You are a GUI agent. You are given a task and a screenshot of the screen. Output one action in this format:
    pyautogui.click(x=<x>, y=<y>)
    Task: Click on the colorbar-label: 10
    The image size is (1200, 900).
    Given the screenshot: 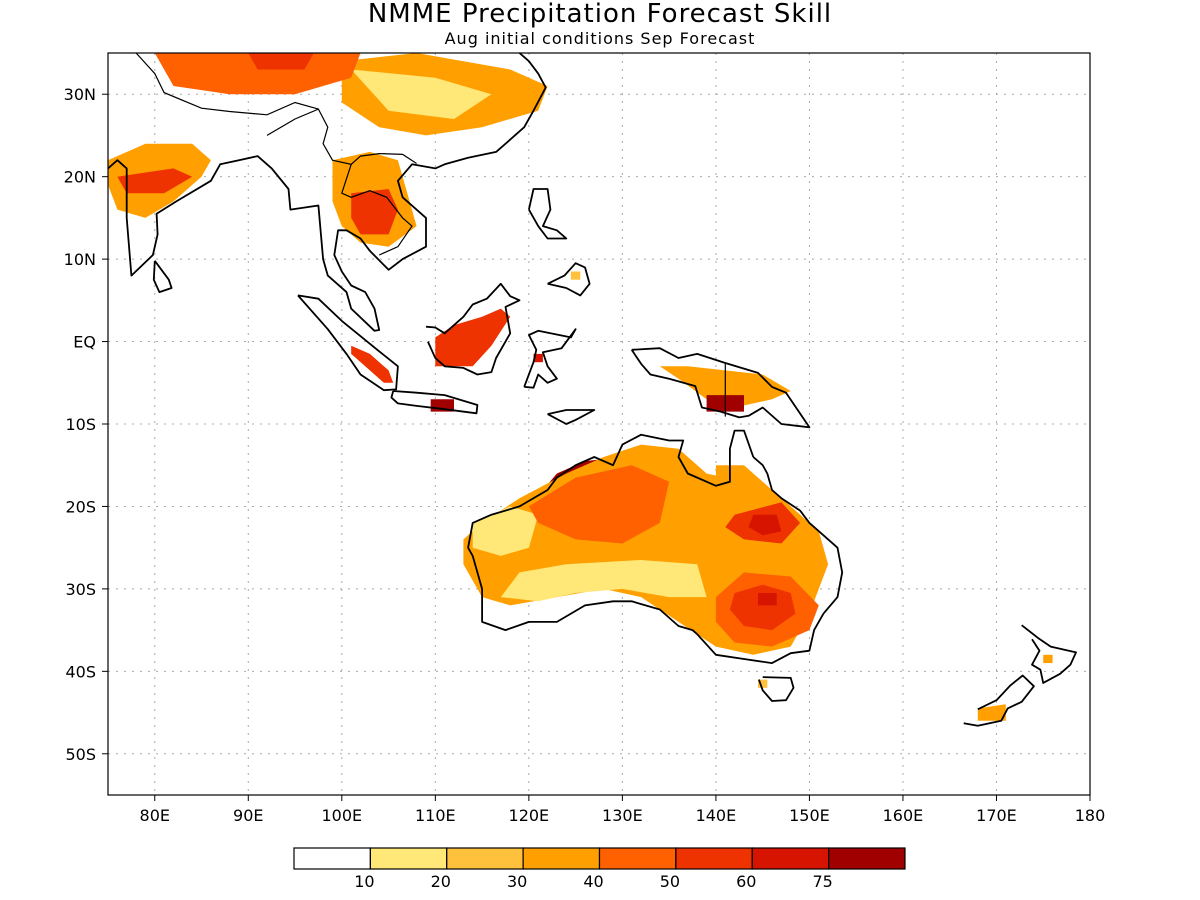 What is the action you would take?
    pyautogui.click(x=364, y=881)
    